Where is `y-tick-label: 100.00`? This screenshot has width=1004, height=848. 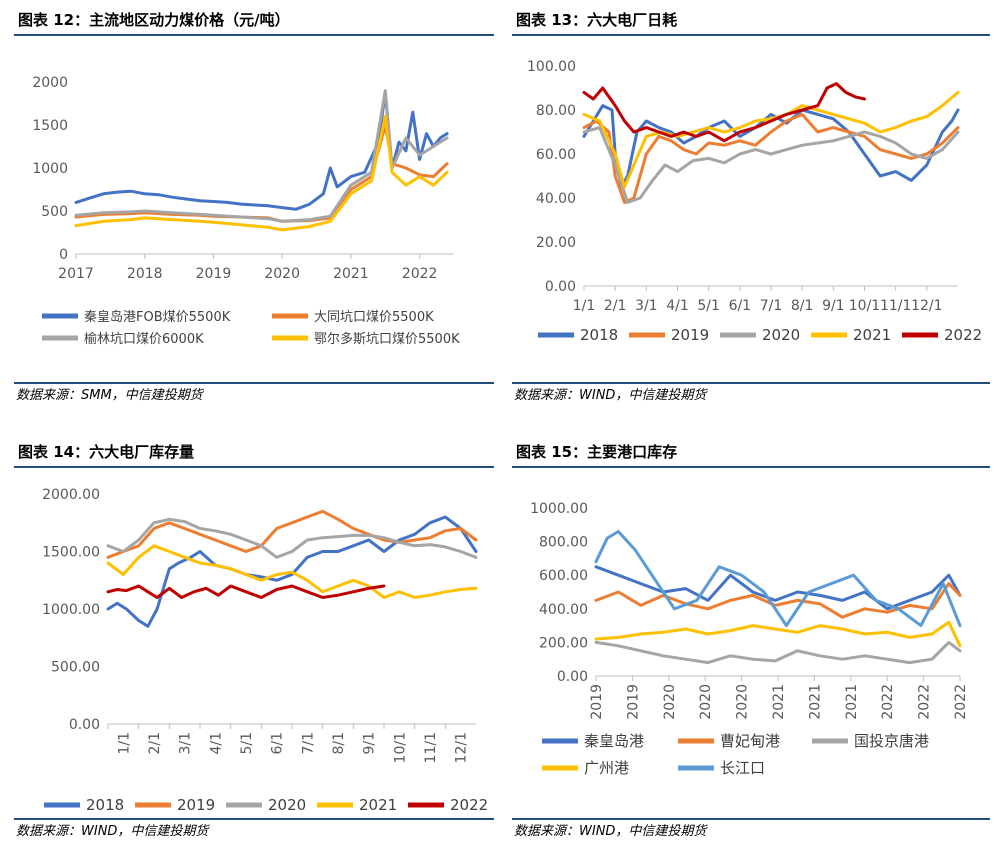
y-tick-label: 100.00 is located at coordinates (551, 67).